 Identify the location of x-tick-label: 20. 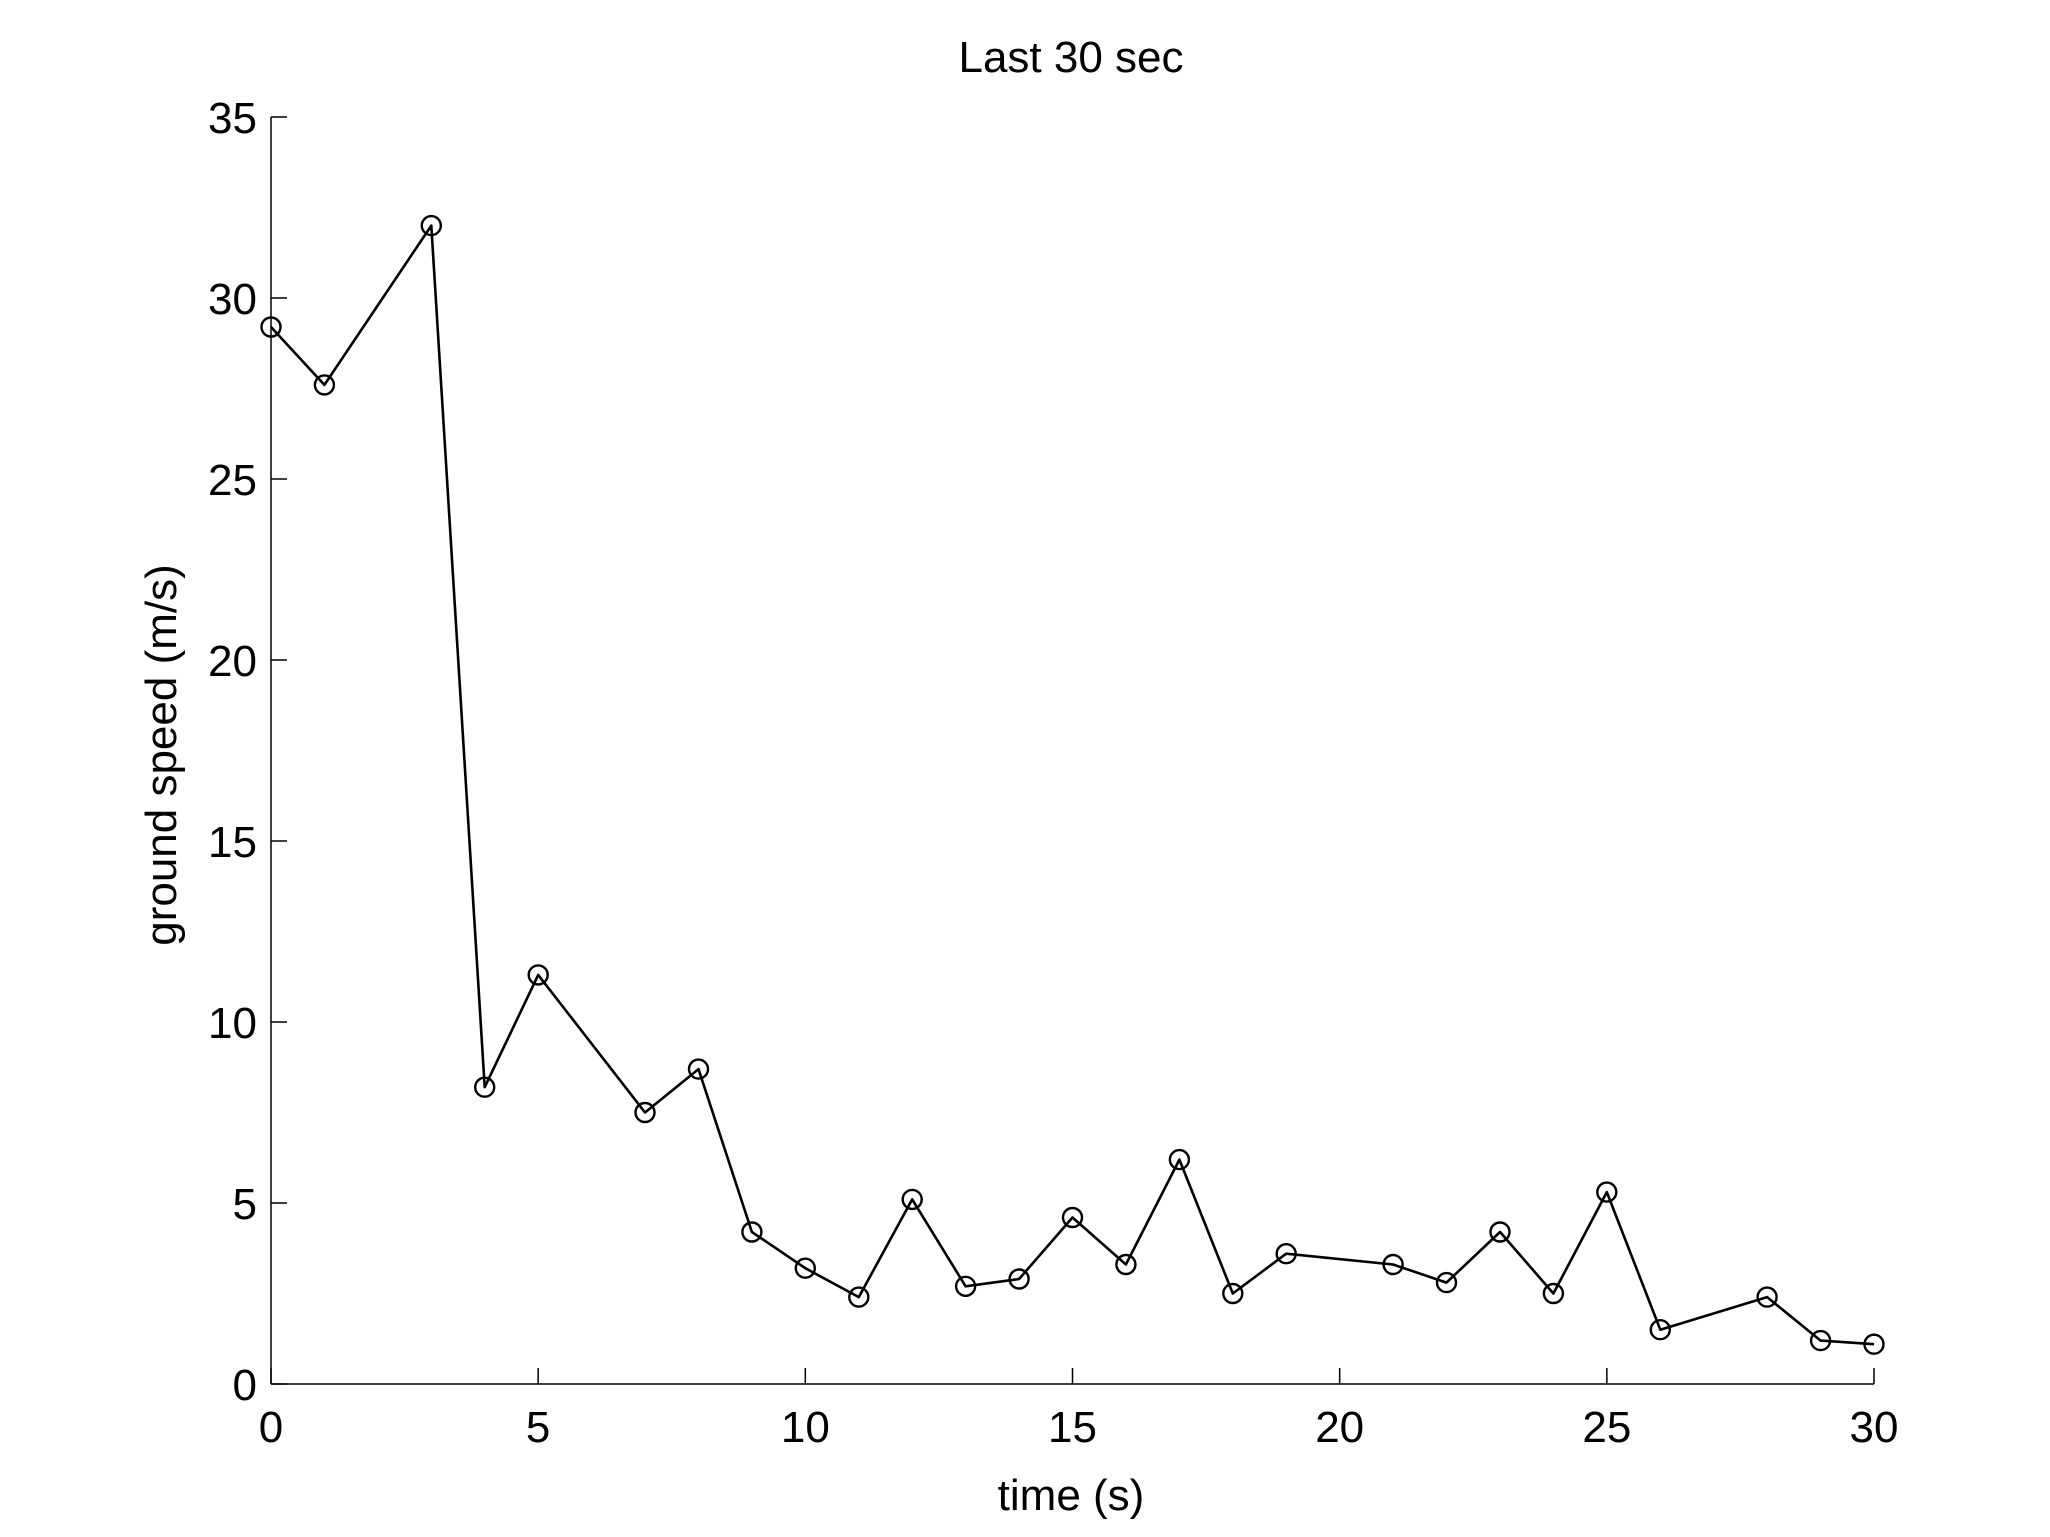
(1339, 1427).